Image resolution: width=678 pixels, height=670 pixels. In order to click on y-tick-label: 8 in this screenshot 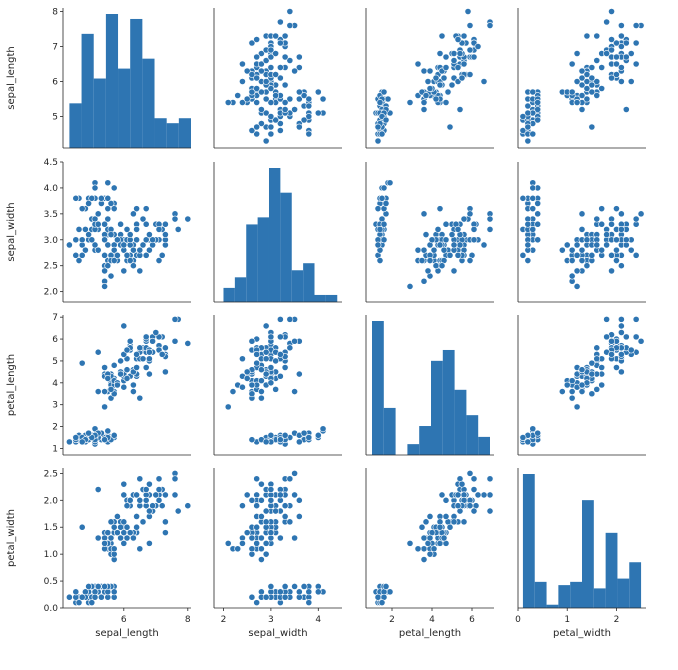, I will do `click(55, 13)`.